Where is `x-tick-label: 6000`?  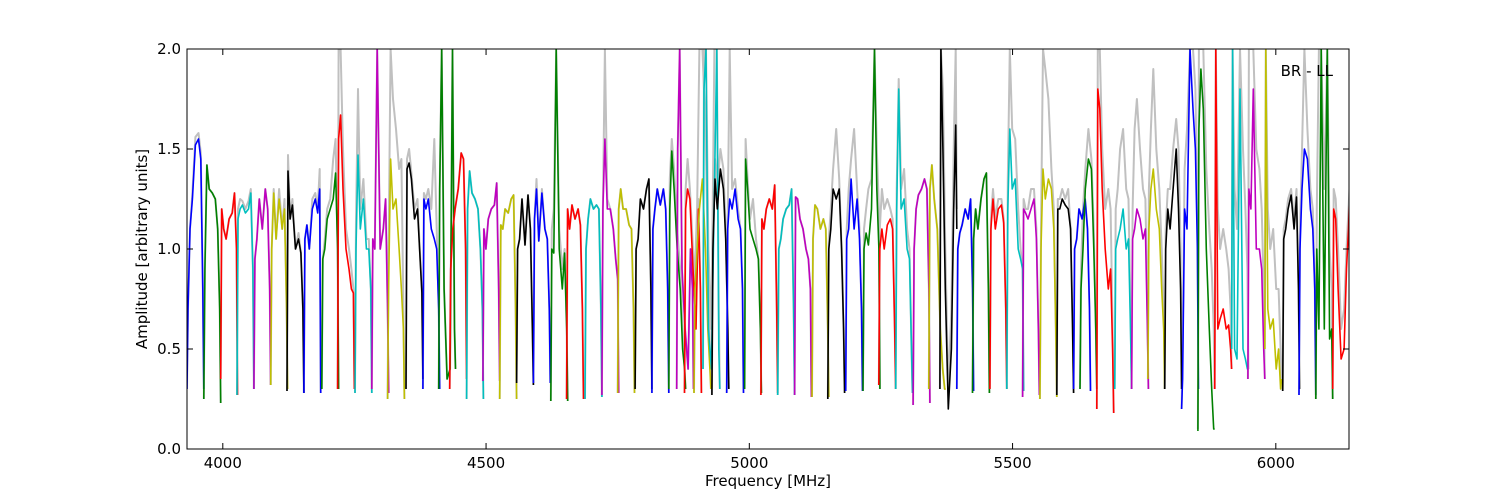
x-tick-label: 6000 is located at coordinates (1276, 463).